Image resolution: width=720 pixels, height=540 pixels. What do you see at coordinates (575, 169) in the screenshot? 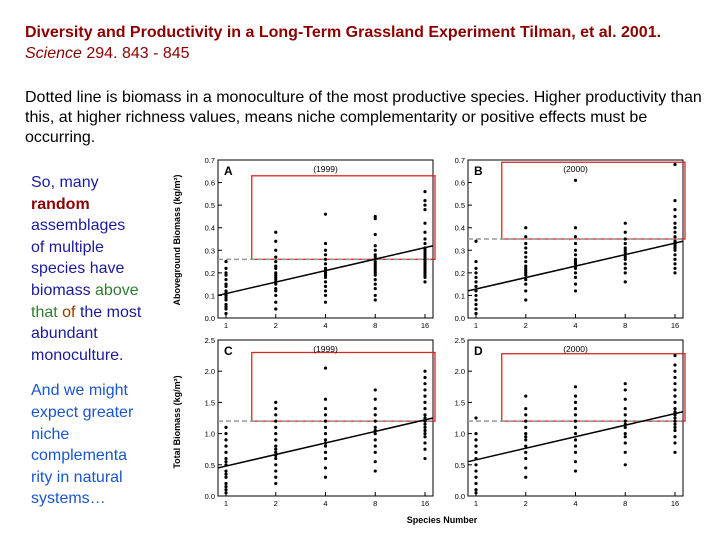
I see `panel-year: (2000)` at bounding box center [575, 169].